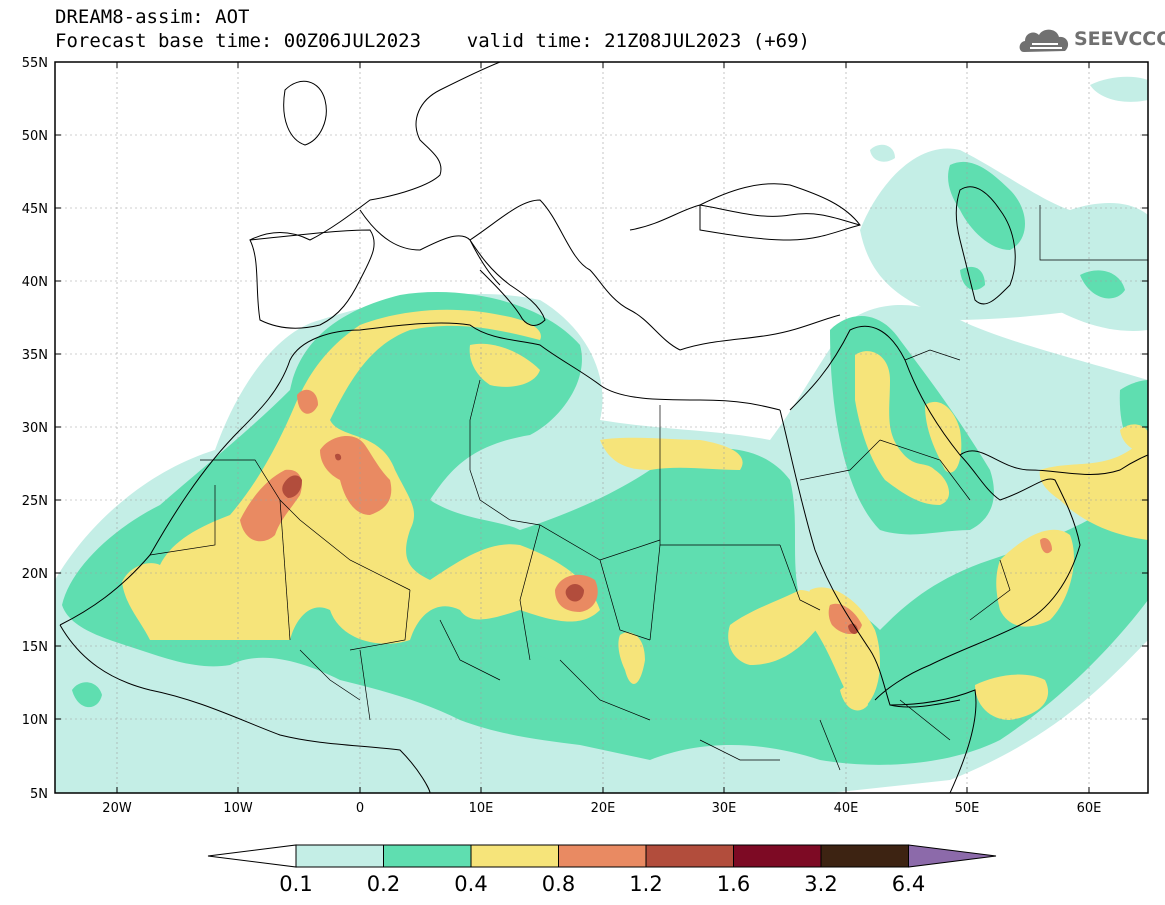 The width and height of the screenshot is (1165, 905). What do you see at coordinates (152, 17) in the screenshot?
I see `map-title: DREAM8-assim: AOT` at bounding box center [152, 17].